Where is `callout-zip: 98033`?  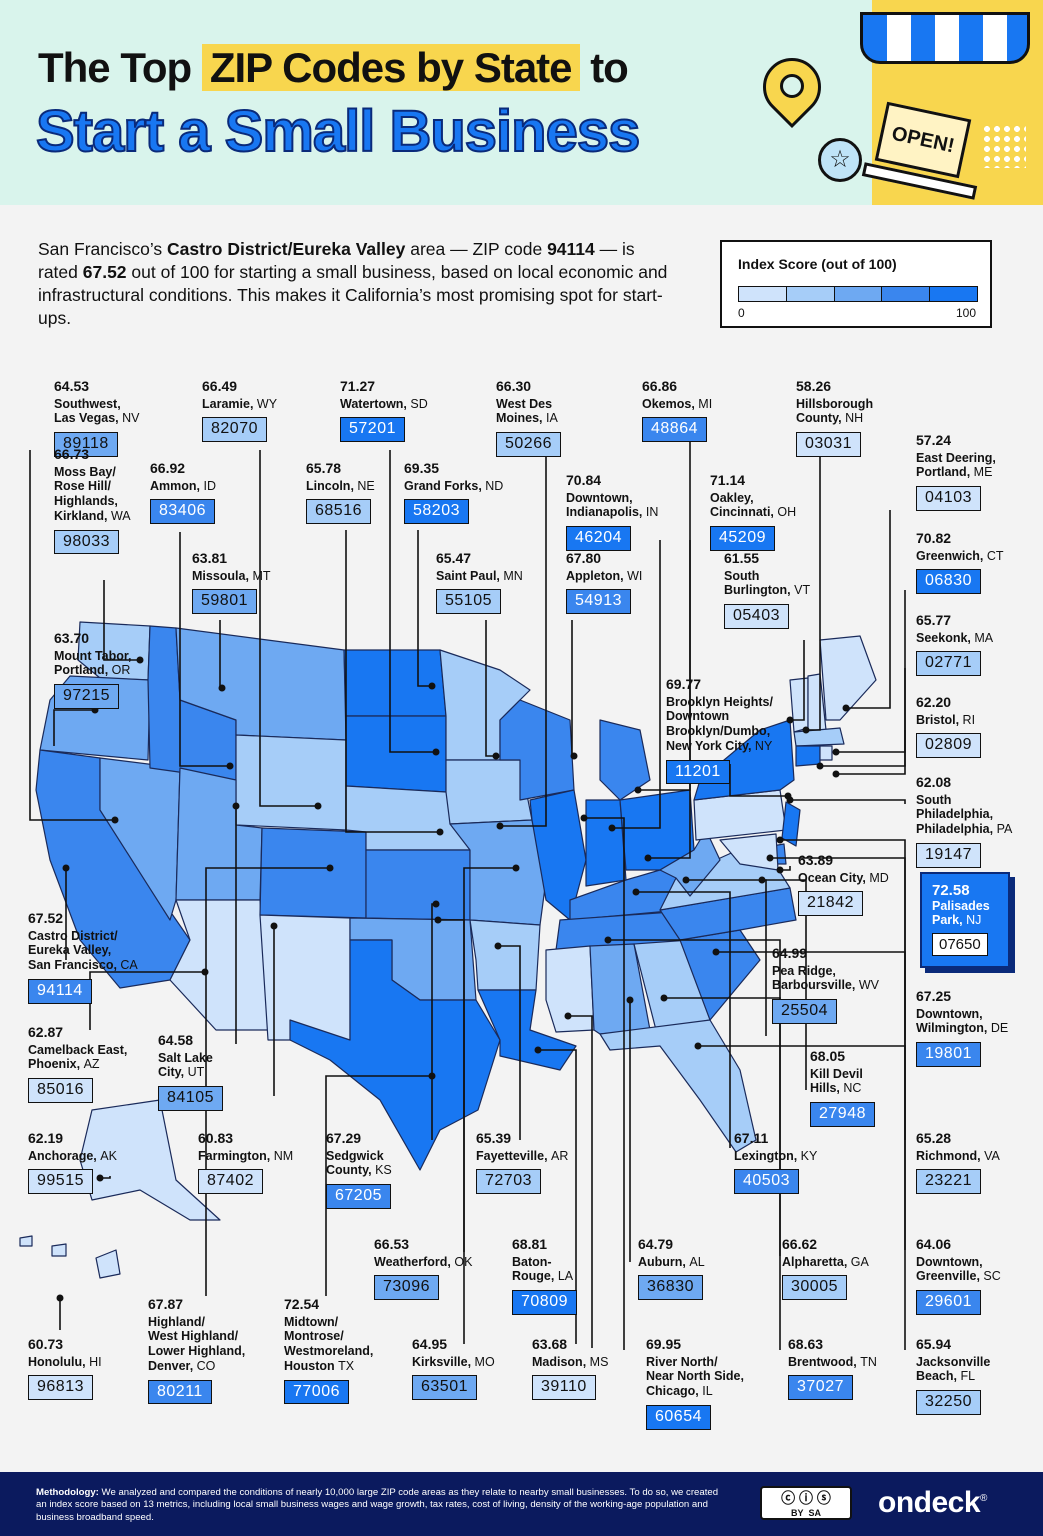
callout-zip: 98033 is located at coordinates (86, 542).